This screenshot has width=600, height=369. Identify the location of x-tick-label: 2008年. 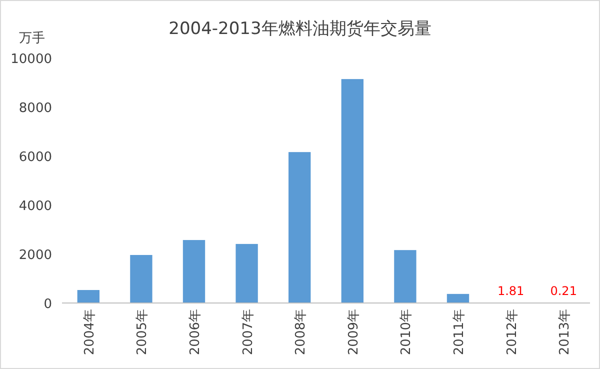
(301, 332).